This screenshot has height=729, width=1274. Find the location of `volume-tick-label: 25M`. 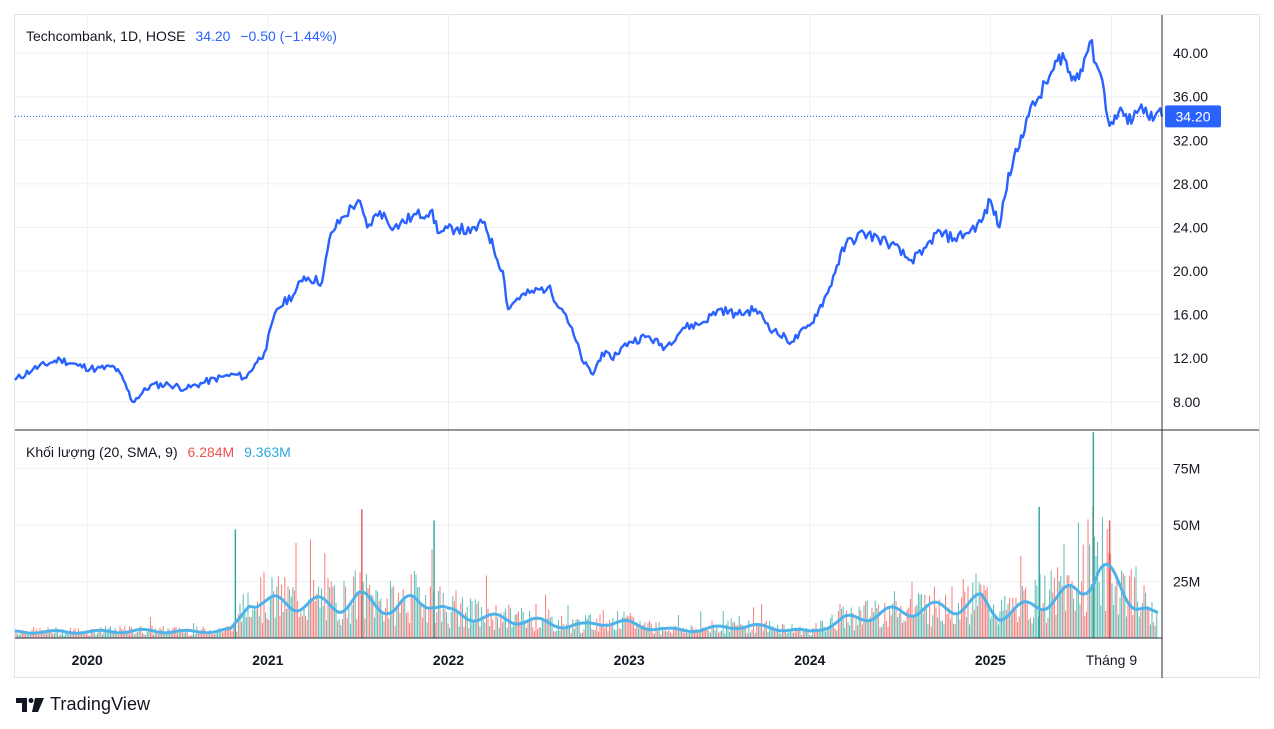

volume-tick-label: 25M is located at coordinates (1186, 581).